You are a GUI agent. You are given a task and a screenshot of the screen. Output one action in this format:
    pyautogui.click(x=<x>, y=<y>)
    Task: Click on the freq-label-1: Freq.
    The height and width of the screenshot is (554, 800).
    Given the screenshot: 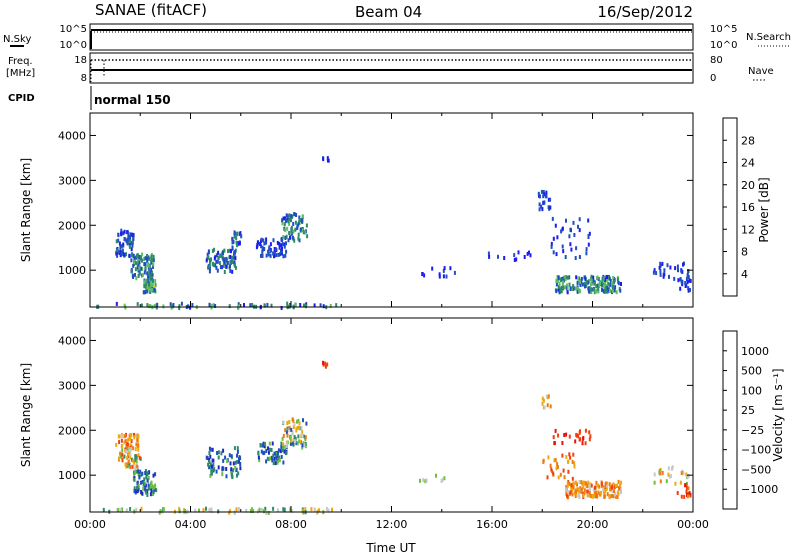 What is the action you would take?
    pyautogui.click(x=20, y=61)
    